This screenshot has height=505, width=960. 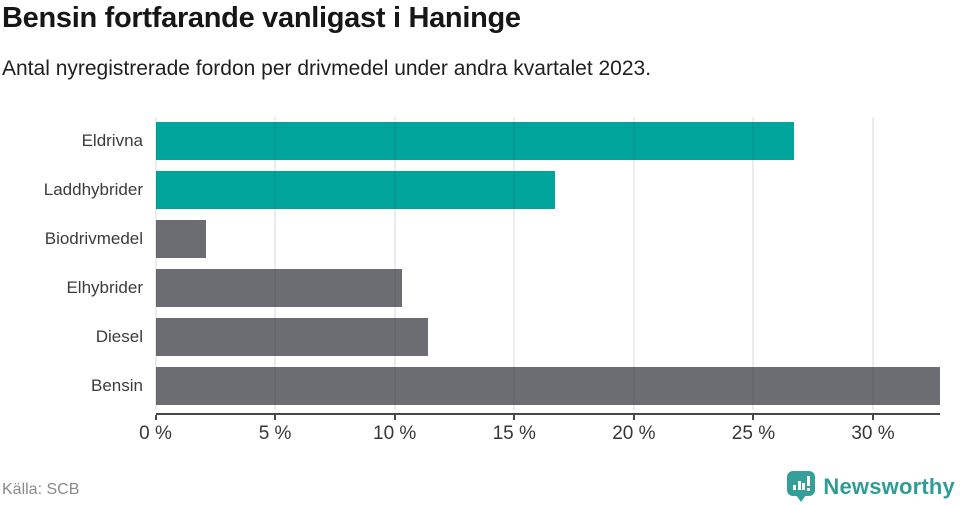 I want to click on category-label: Elhybrider, so click(x=104, y=287).